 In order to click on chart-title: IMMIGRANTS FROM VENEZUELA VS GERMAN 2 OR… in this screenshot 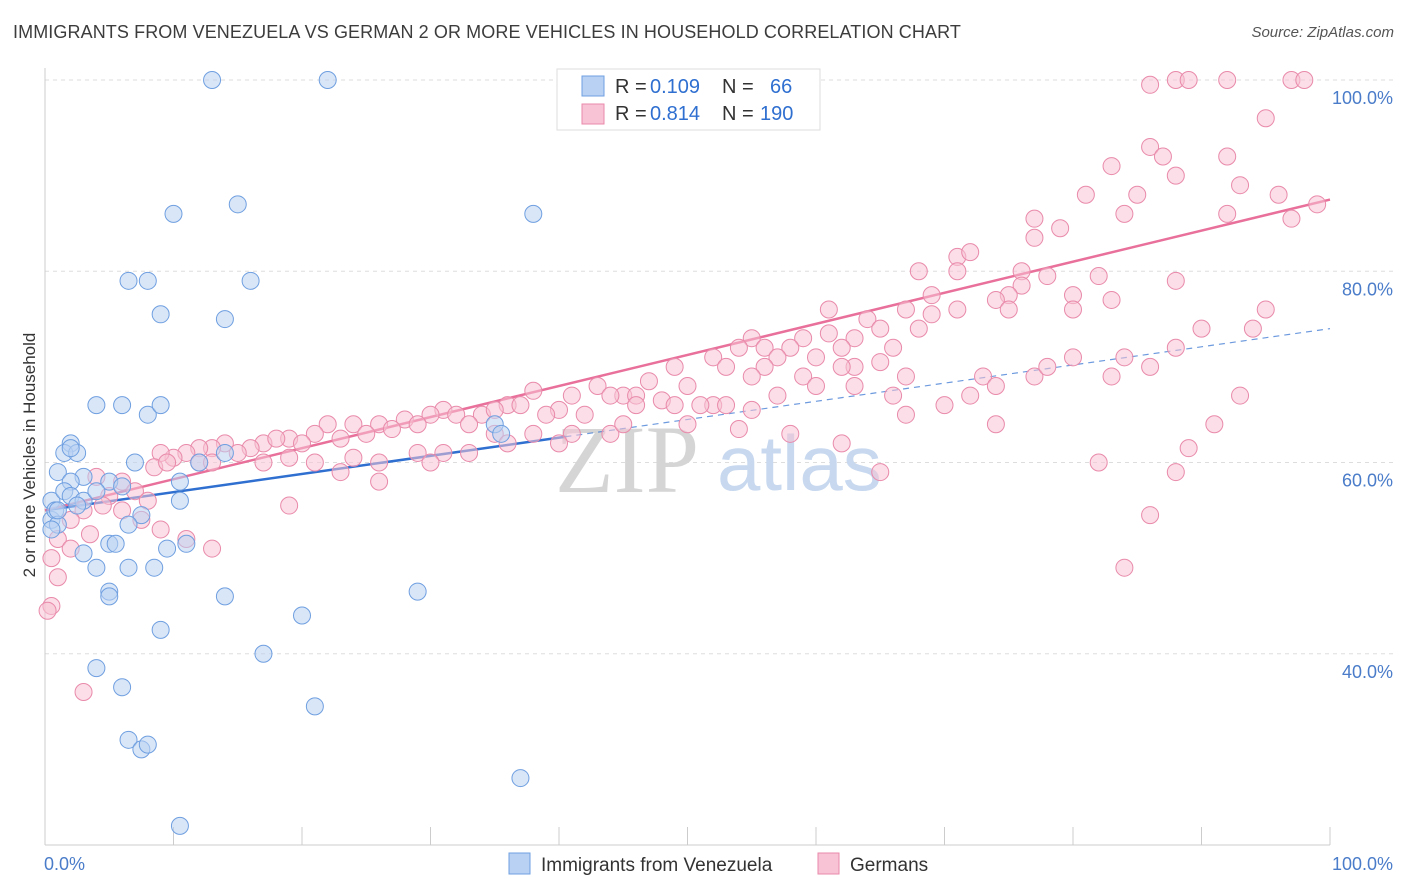, I will do `click(487, 32)`.